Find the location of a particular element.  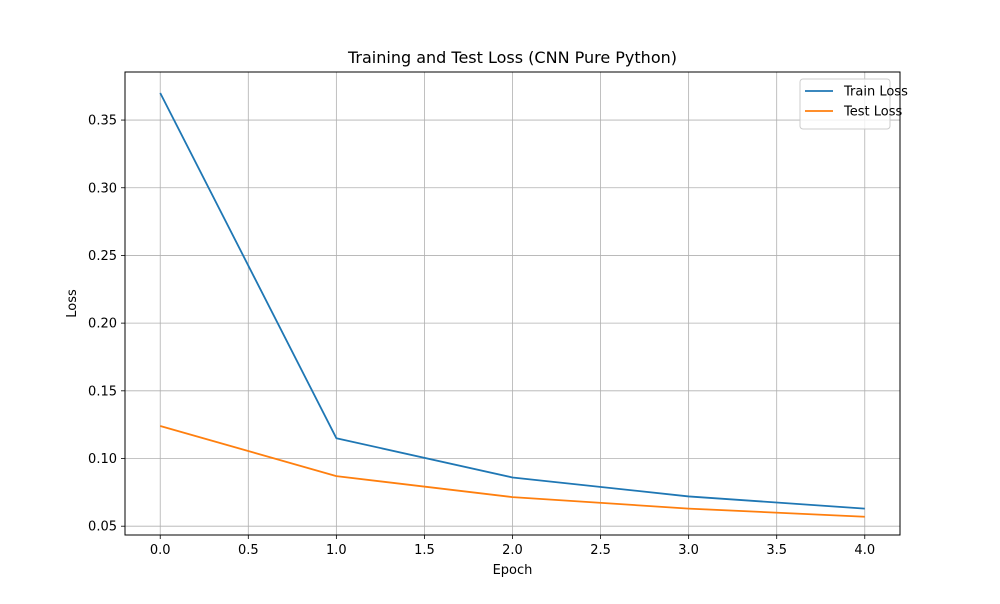

y-tick-label: 0.30 is located at coordinates (102, 188).